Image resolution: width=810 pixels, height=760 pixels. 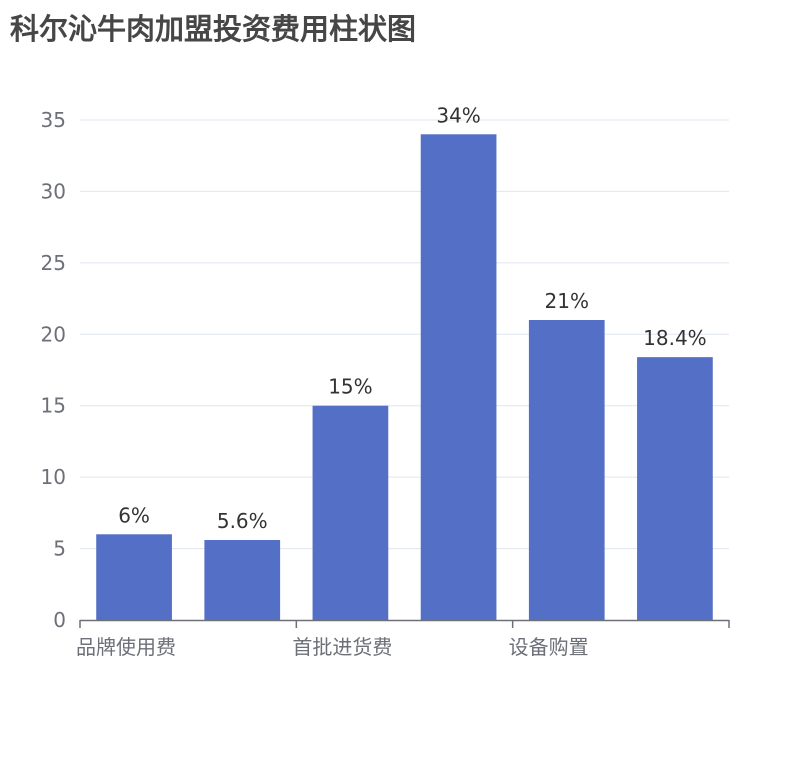 I want to click on y-tick-label: 5, so click(x=59, y=549).